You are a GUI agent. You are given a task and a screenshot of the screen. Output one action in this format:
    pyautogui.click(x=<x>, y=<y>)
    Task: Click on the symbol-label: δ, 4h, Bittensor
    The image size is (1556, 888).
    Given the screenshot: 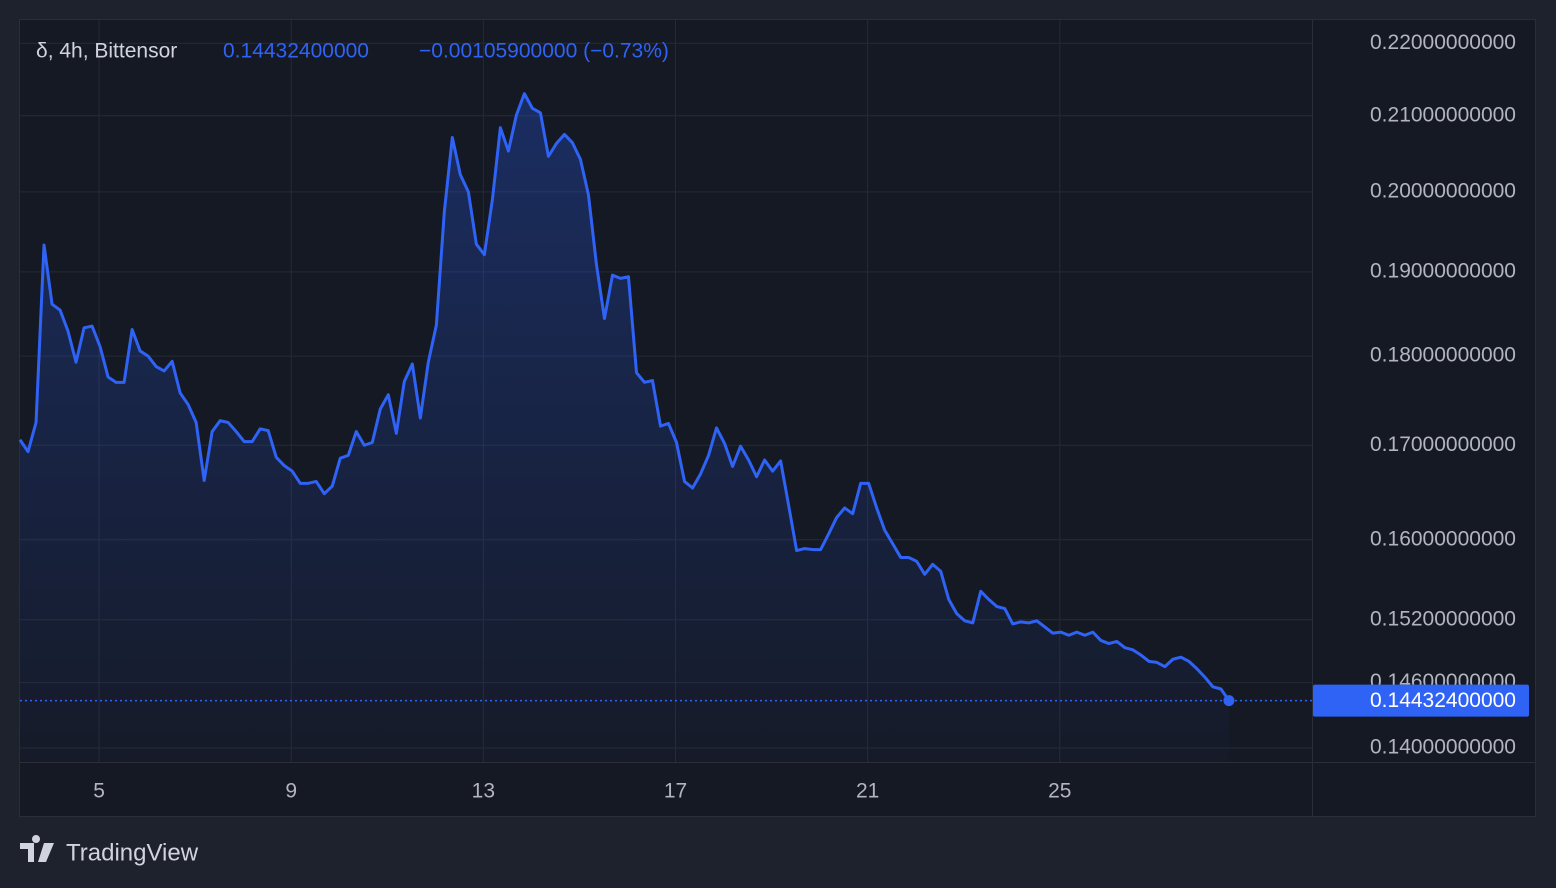 What is the action you would take?
    pyautogui.click(x=106, y=51)
    